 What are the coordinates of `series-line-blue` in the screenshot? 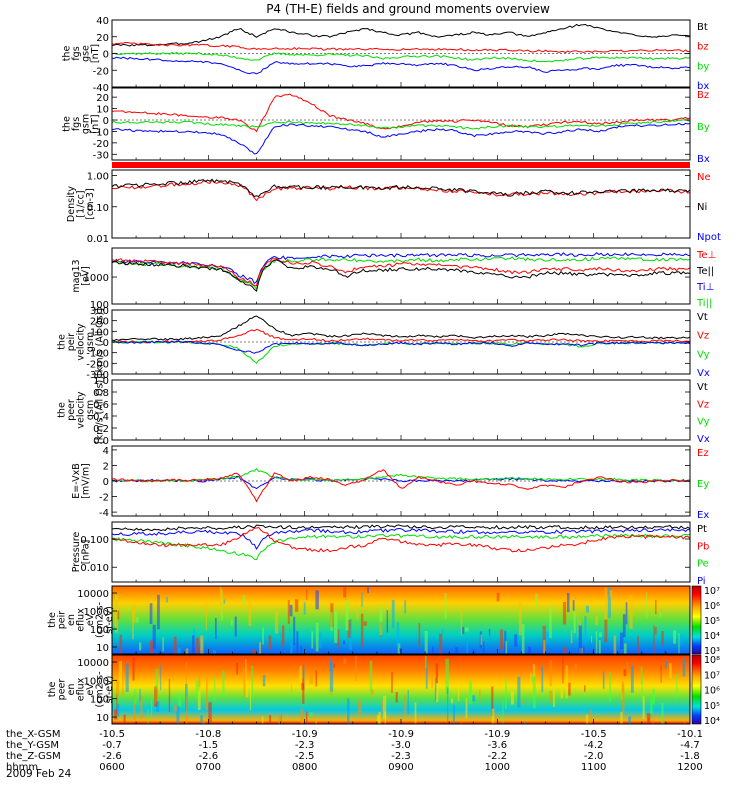 It's located at (401, 539).